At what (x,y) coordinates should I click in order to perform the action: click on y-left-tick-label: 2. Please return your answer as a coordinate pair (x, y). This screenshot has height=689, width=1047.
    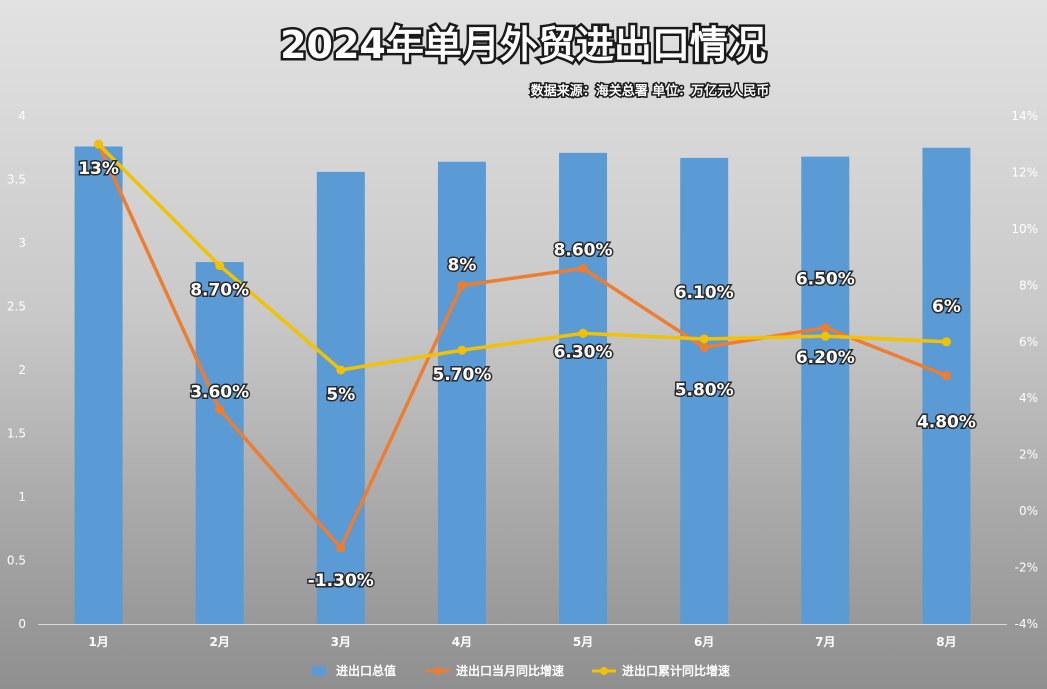
    Looking at the image, I should click on (22, 370).